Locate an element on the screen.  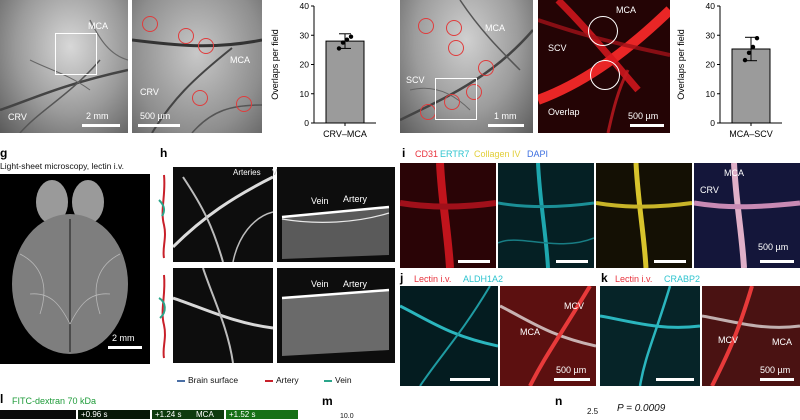
panel-g-title: Light-sheet microscopy, lectin i.v. is located at coordinates (62, 166).